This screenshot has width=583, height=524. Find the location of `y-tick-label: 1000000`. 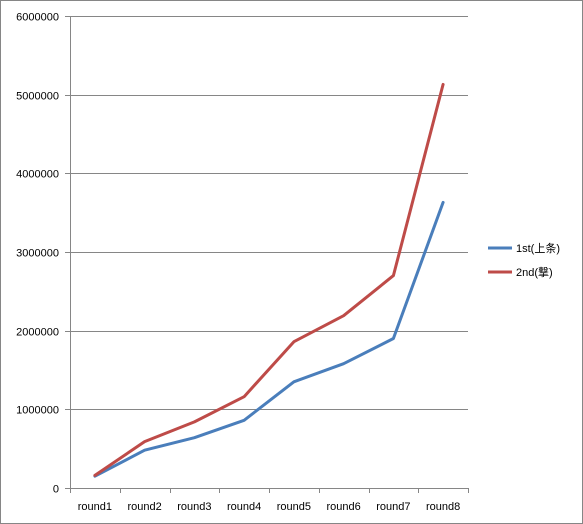

y-tick-label: 1000000 is located at coordinates (37, 411).